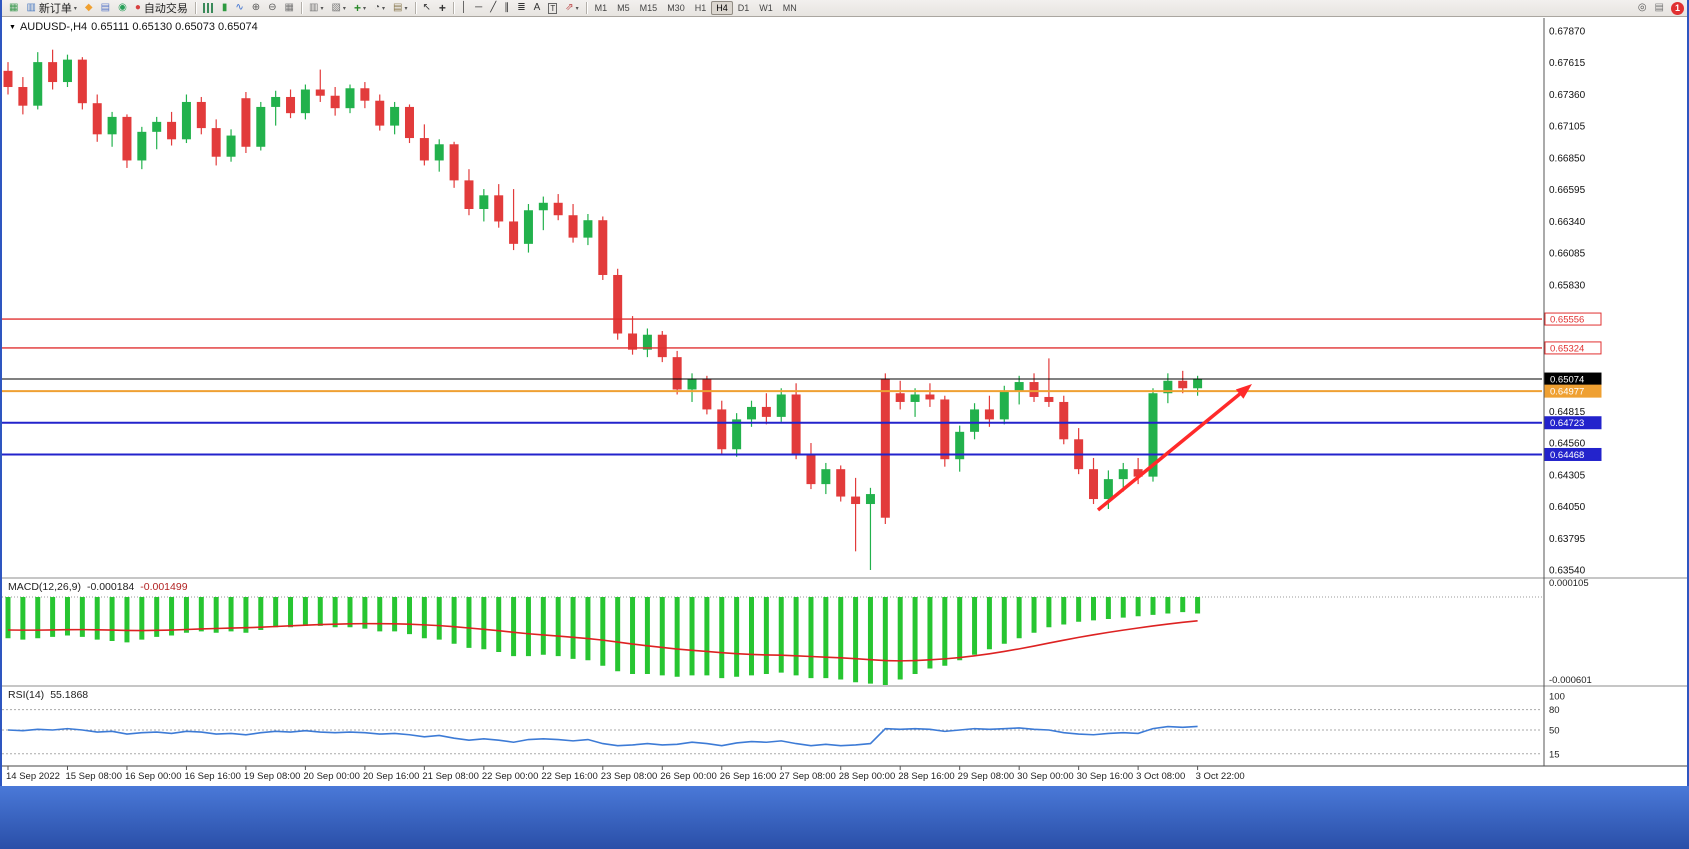  Describe the element at coordinates (89, 8) in the screenshot. I see `mql5-icon: ◆` at that location.